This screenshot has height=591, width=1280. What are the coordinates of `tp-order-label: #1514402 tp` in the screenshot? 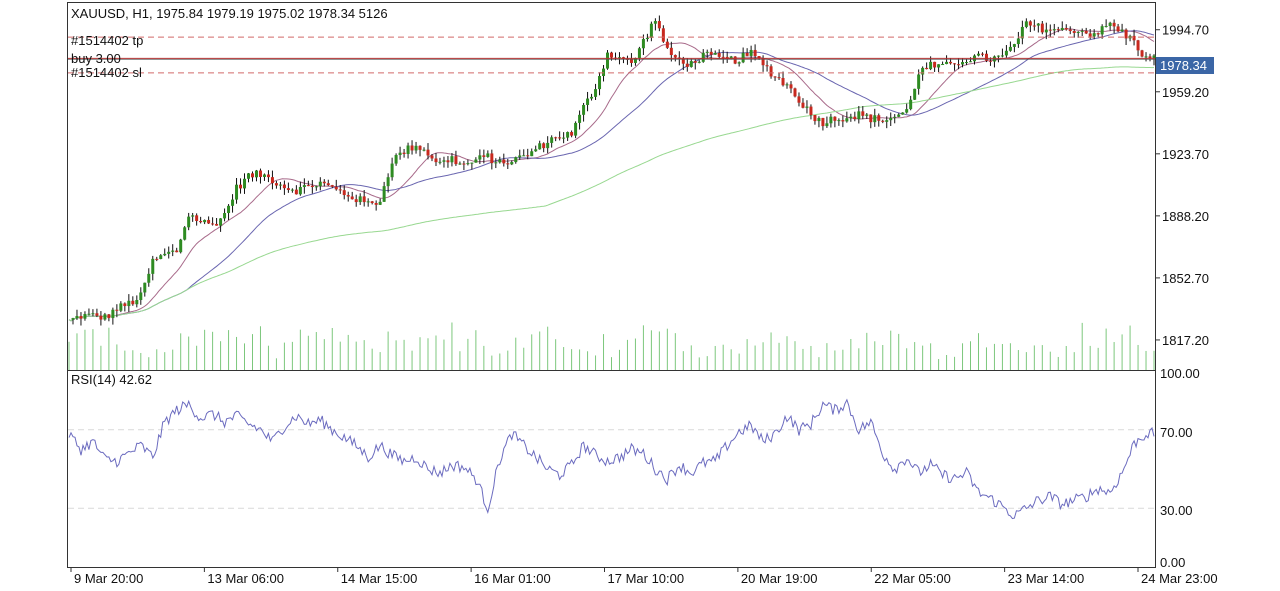 It's located at (107, 40).